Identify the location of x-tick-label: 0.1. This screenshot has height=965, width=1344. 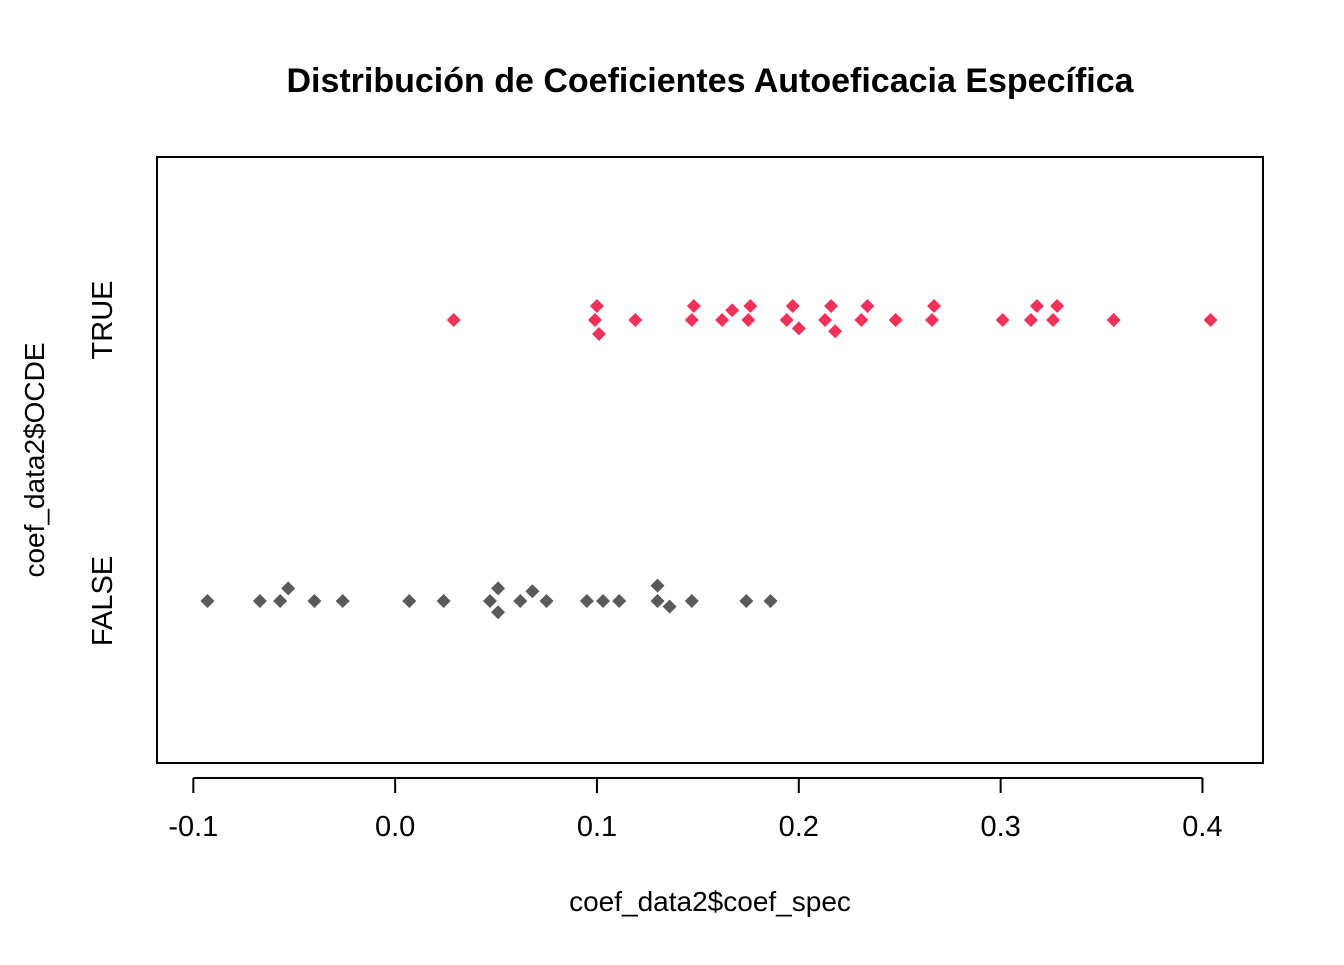
(597, 827).